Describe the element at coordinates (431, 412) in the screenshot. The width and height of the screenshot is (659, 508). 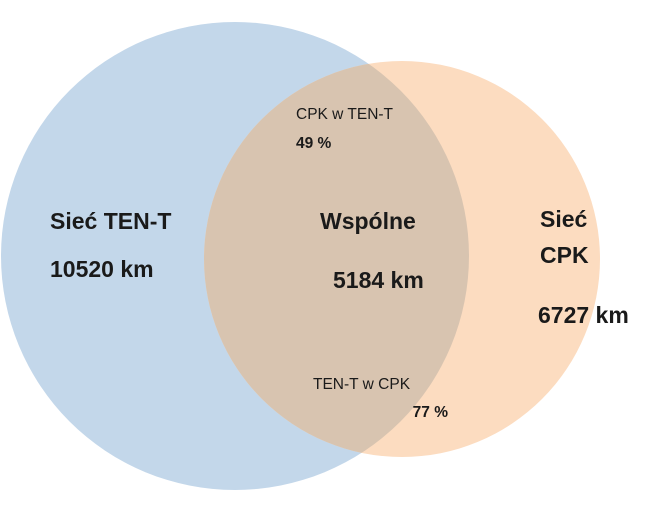
I see `note-value: 77 %` at that location.